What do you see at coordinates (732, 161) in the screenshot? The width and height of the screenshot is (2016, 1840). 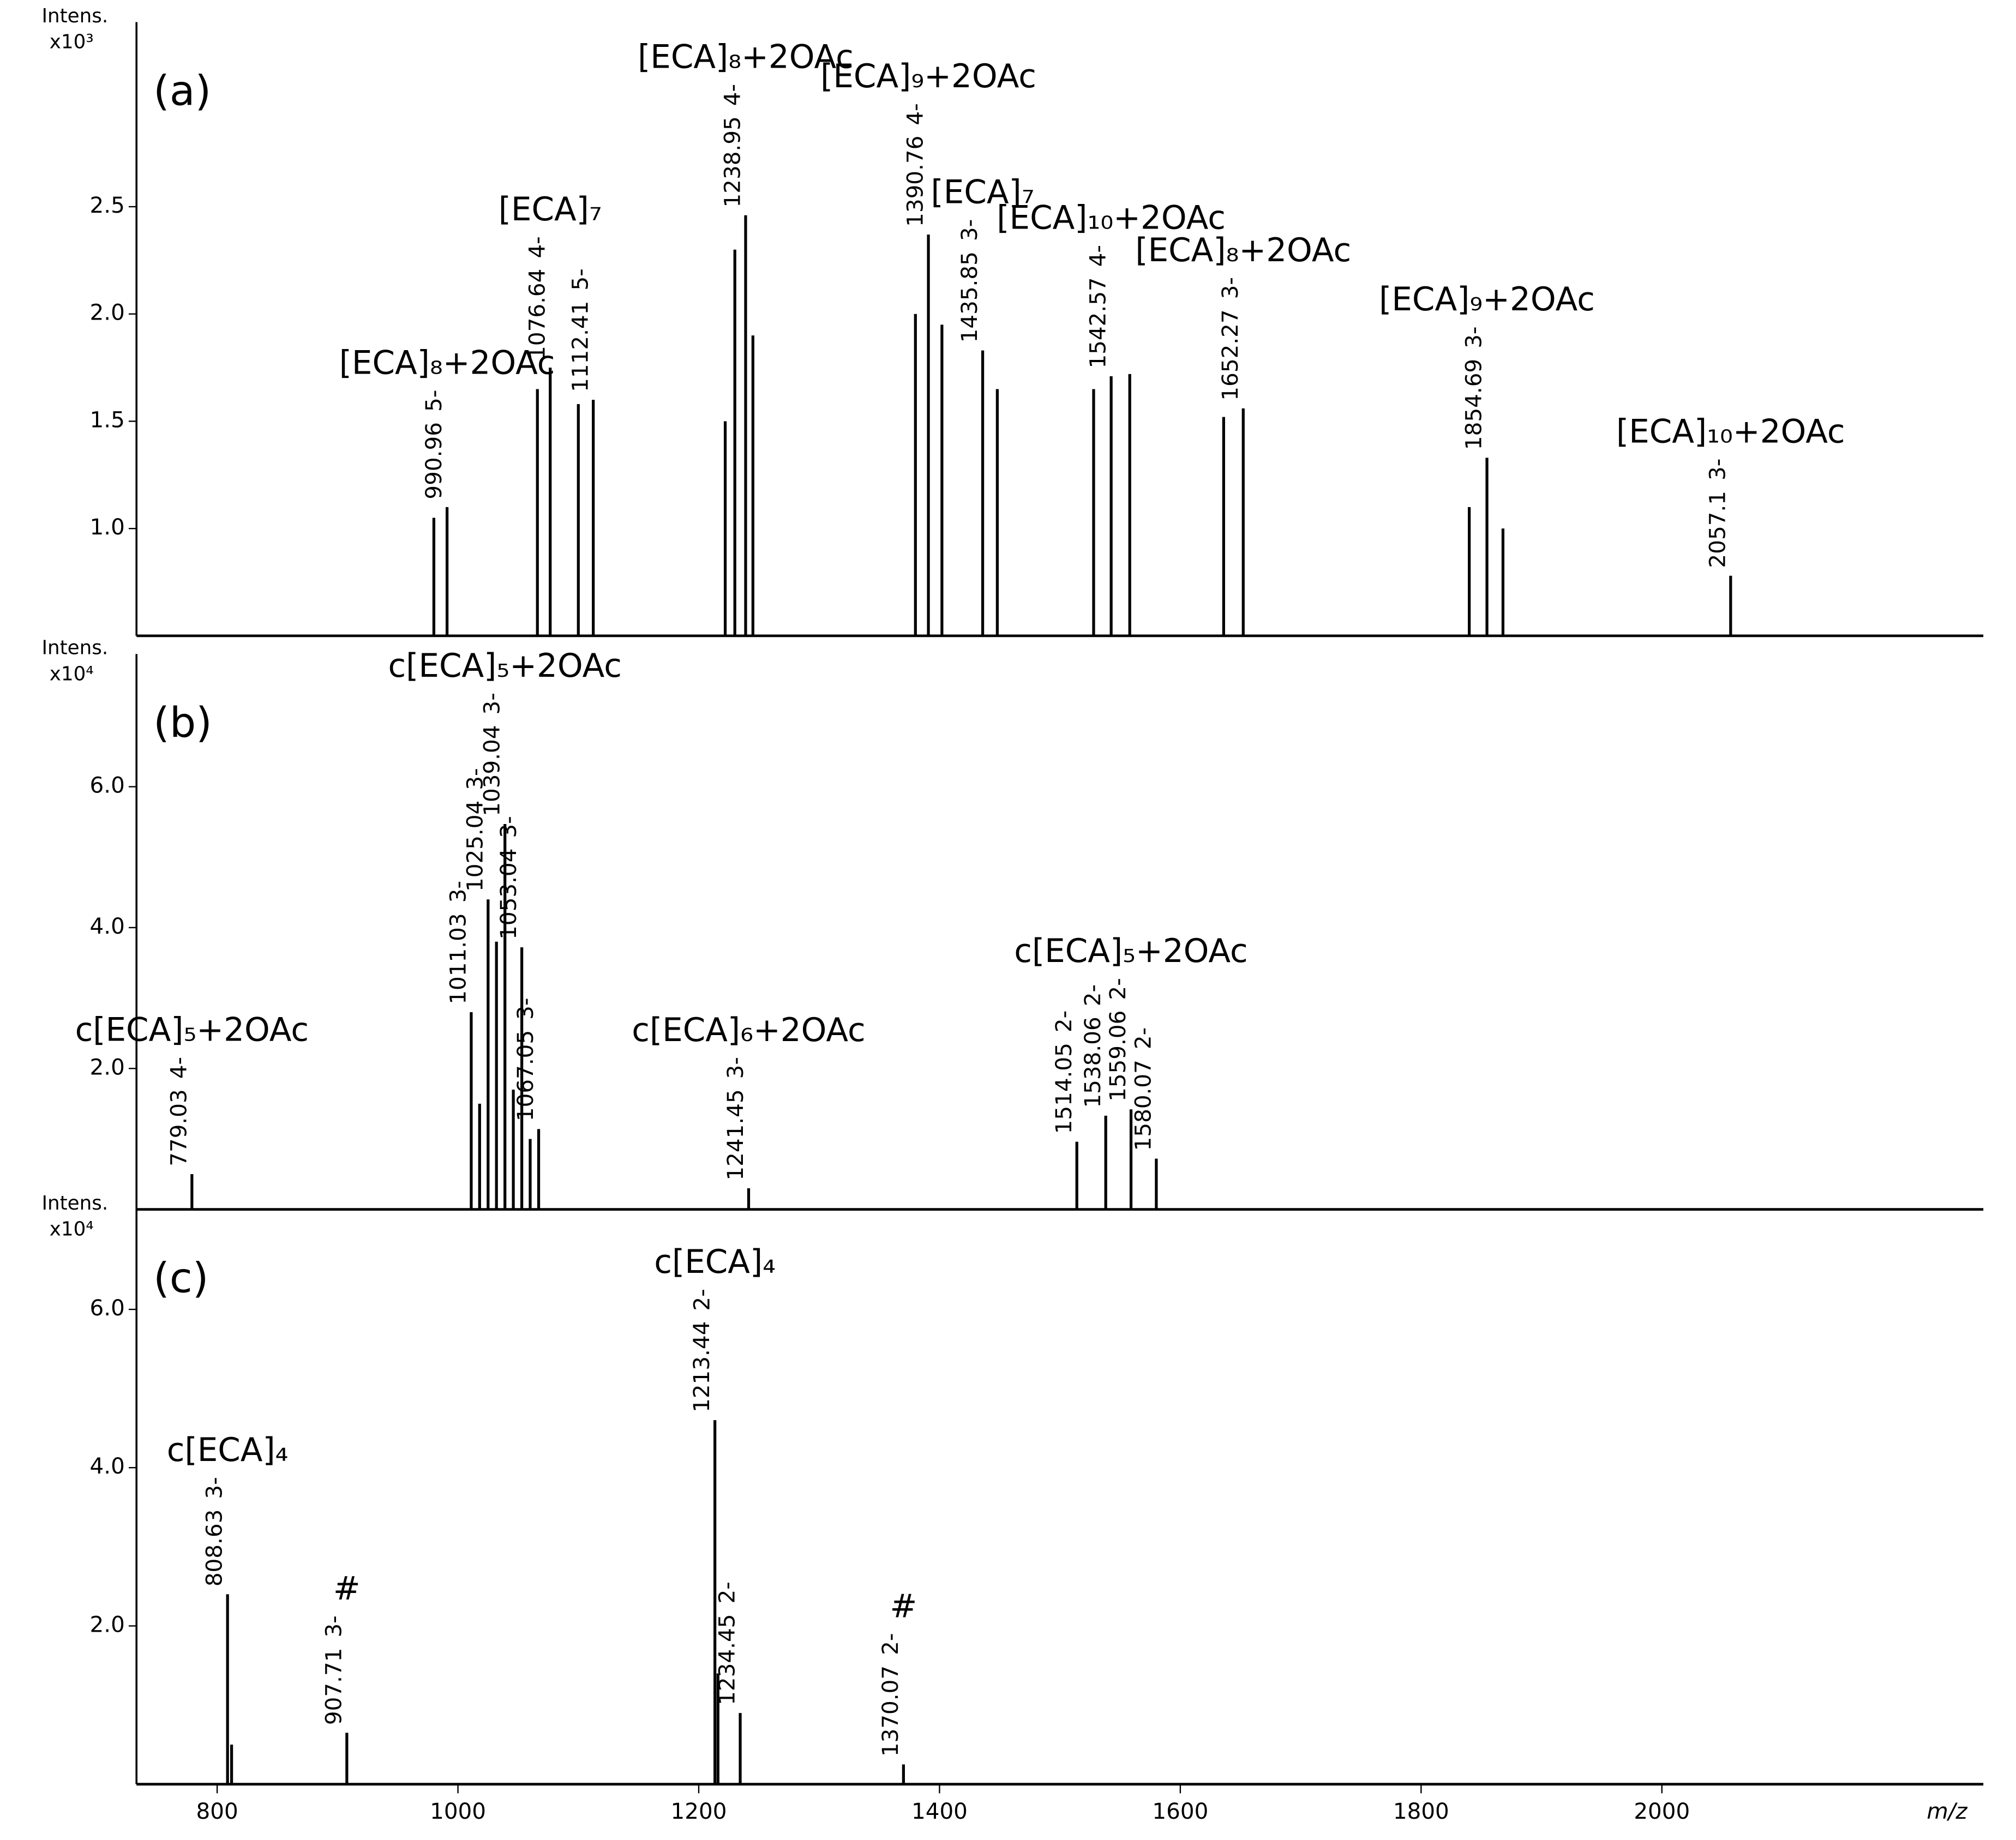 I see `peak-label: 1238.95` at bounding box center [732, 161].